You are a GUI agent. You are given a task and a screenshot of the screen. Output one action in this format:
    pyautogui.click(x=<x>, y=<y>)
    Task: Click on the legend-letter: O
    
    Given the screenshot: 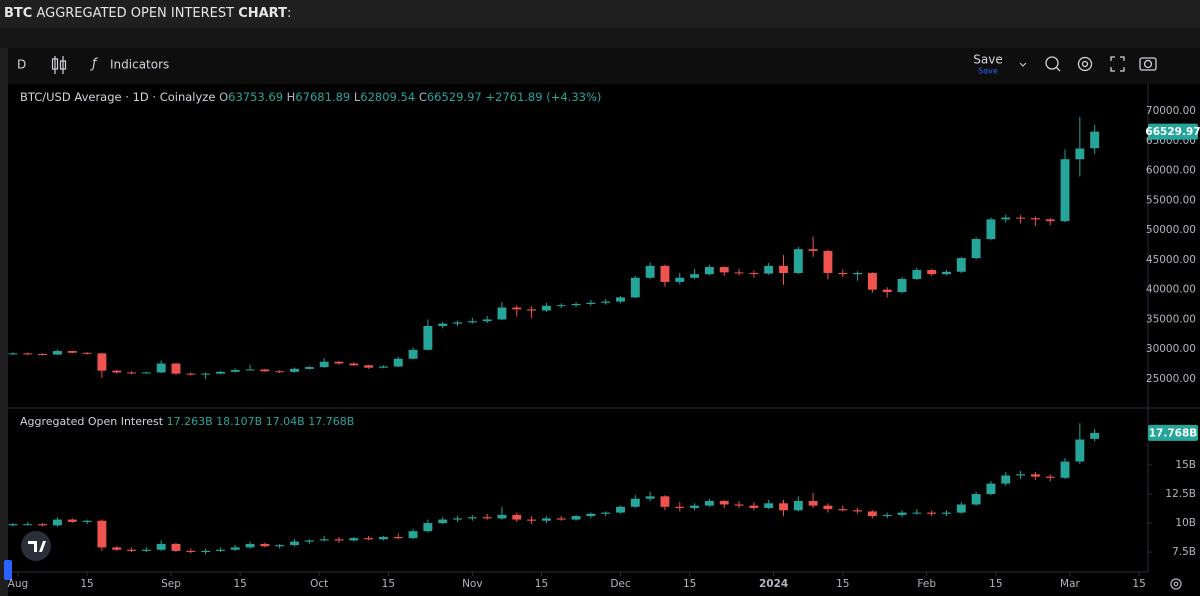 What is the action you would take?
    pyautogui.click(x=223, y=97)
    